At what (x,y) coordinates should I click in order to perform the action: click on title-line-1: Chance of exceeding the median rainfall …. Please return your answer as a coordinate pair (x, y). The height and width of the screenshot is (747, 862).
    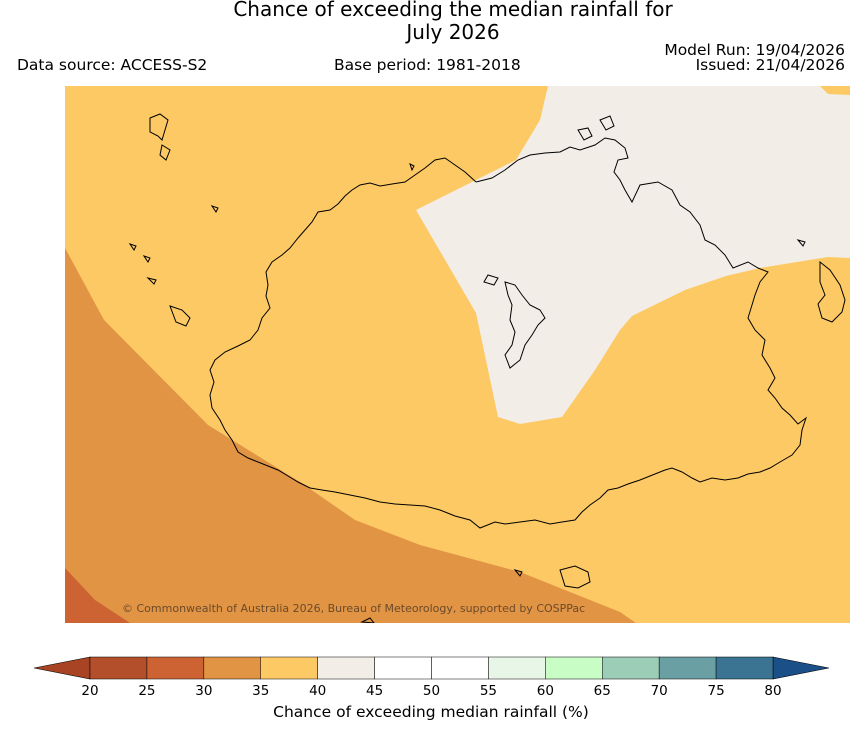
    Looking at the image, I should click on (453, 10).